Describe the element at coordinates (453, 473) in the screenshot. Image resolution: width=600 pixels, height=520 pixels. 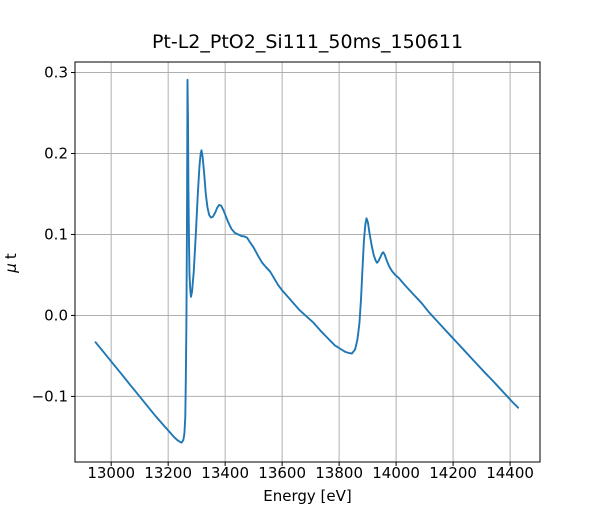
I see `x-tick-label: 14200` at that location.